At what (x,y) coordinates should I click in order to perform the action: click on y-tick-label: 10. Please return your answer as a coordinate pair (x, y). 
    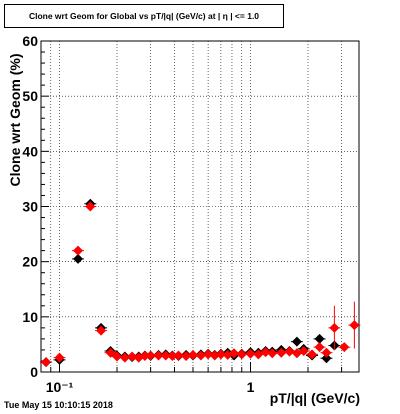
    Looking at the image, I should click on (30, 317).